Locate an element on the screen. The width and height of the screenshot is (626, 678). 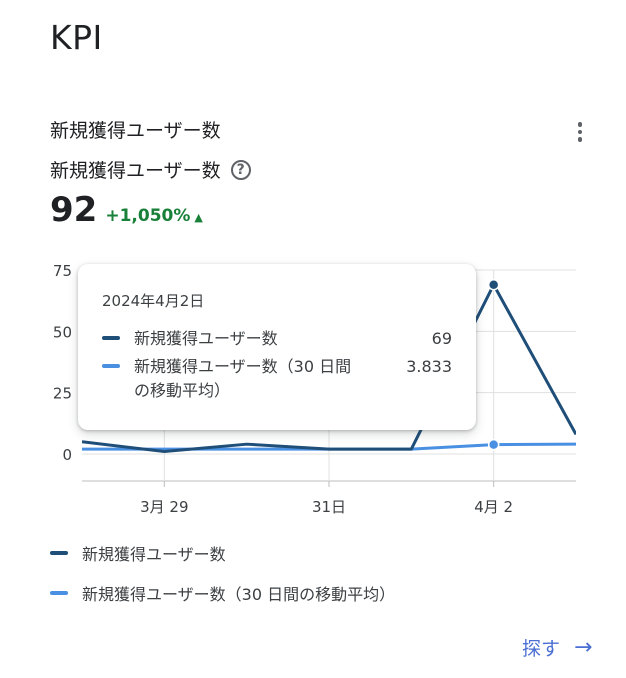
tooltip-date: 2024年4月2日 is located at coordinates (153, 301).